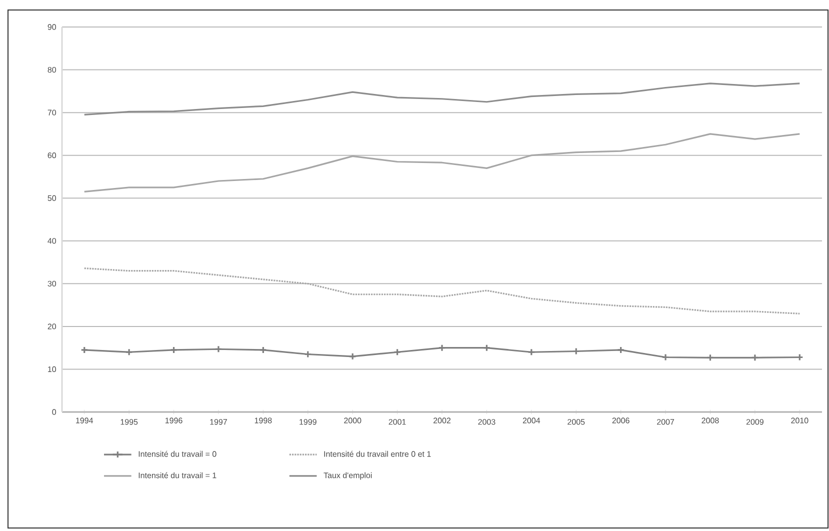 The image size is (829, 531). What do you see at coordinates (621, 421) in the screenshot?
I see `x-tick-label: 2006` at bounding box center [621, 421].